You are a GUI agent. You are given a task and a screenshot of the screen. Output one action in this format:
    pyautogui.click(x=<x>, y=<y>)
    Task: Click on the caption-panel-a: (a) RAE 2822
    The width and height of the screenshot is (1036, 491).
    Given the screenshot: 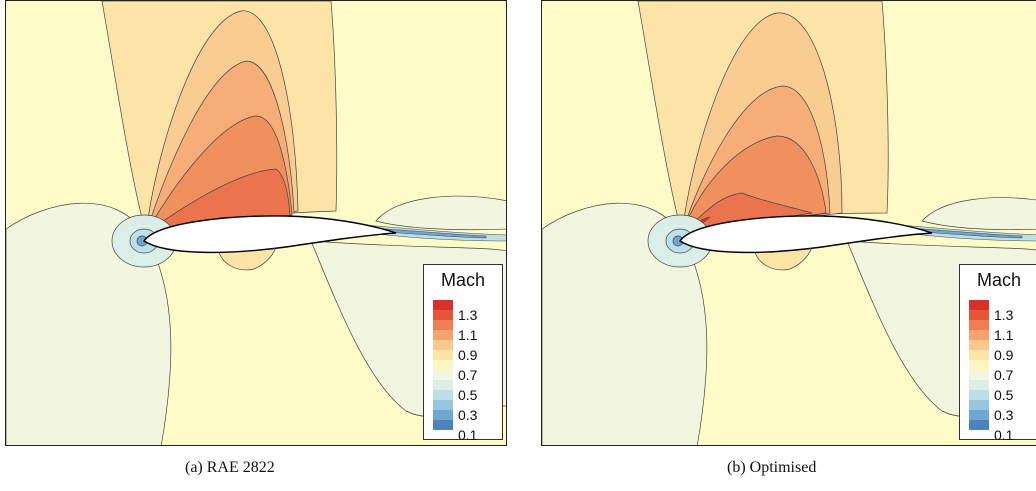 What is the action you would take?
    pyautogui.click(x=230, y=467)
    